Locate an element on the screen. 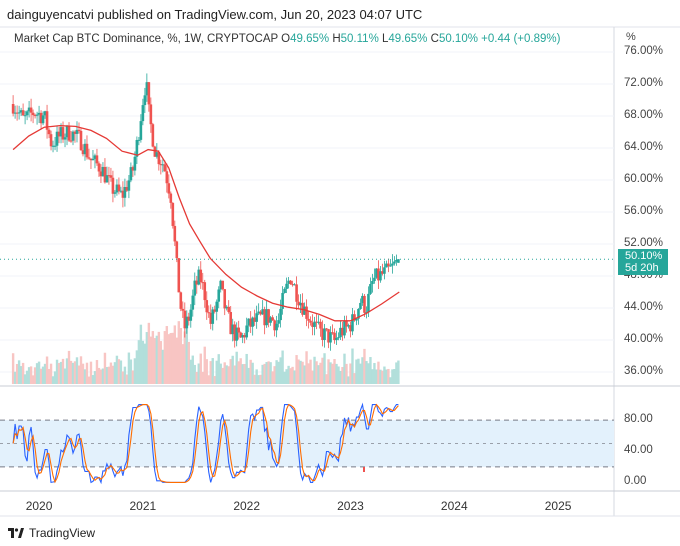 This screenshot has height=546, width=680. oscillator-axis-label: 80.00 is located at coordinates (638, 419).